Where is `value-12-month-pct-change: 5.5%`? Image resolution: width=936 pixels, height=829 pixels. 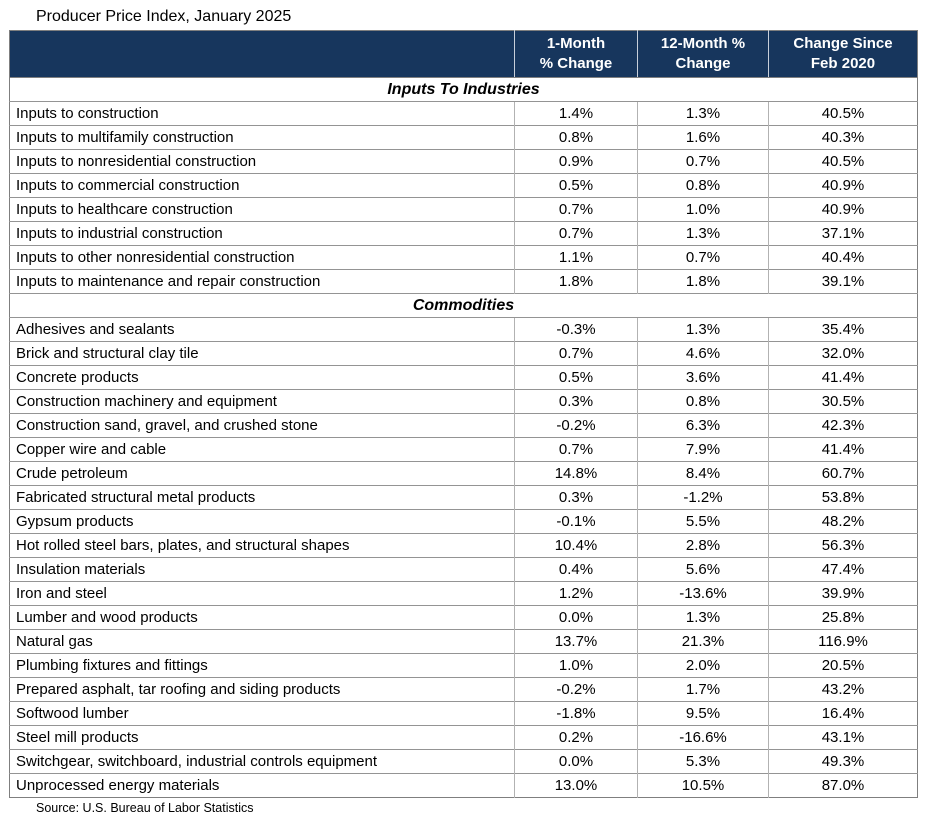
value-12-month-pct-change: 5.5% is located at coordinates (703, 521).